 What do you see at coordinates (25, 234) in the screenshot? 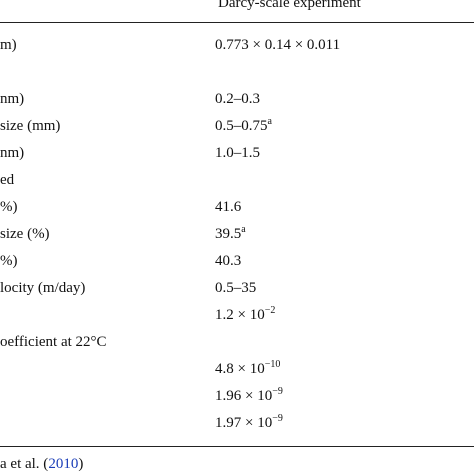
I see `row-label: size (%)` at bounding box center [25, 234].